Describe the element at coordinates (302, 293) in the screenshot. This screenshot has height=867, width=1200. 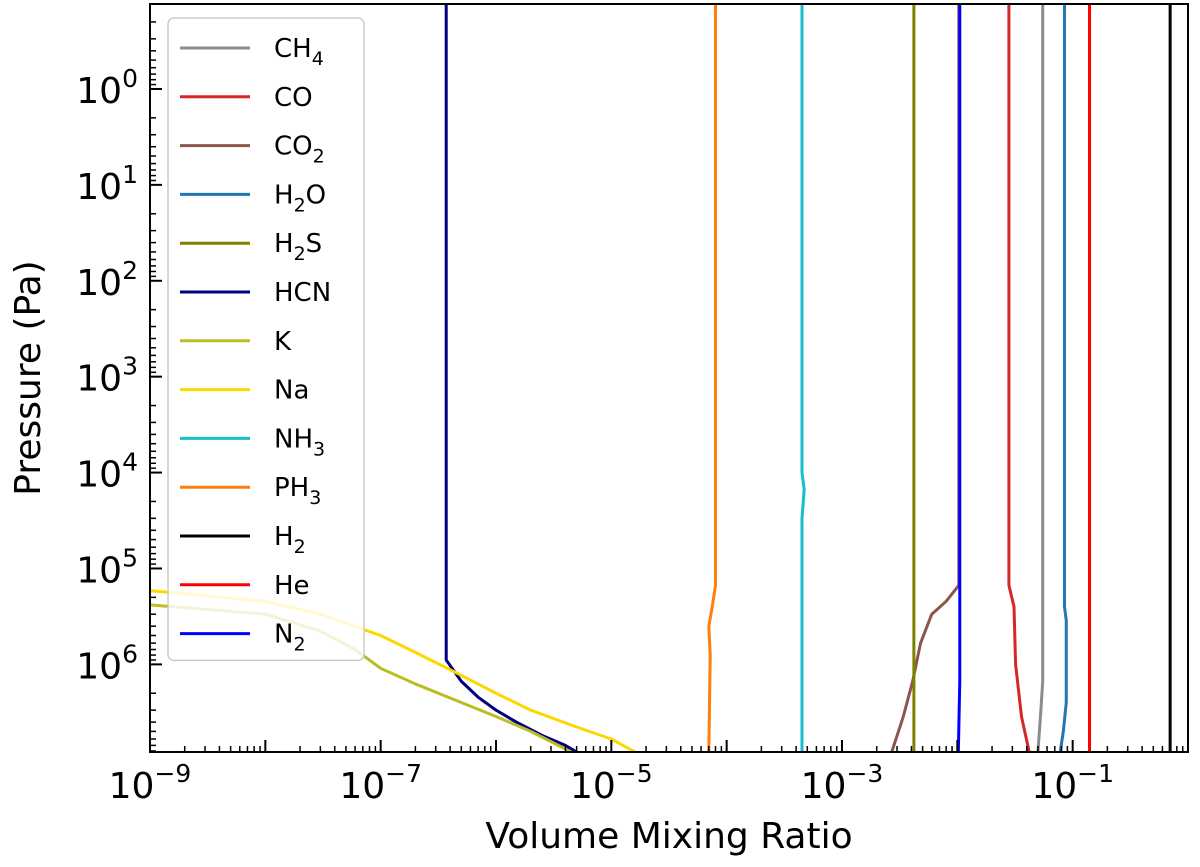
I see `legend-label-hcn: HCN` at that location.